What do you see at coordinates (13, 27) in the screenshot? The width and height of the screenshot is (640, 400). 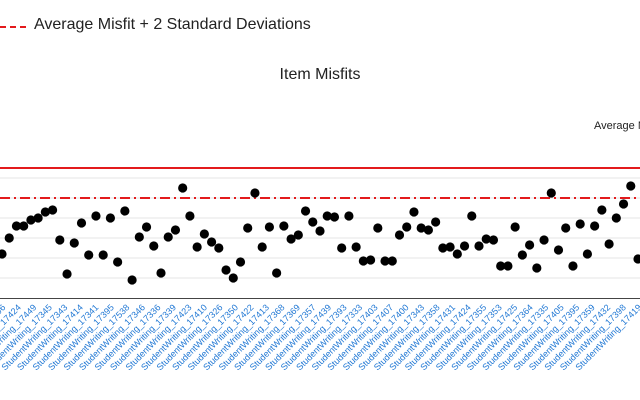 I see `legend-swatch` at bounding box center [13, 27].